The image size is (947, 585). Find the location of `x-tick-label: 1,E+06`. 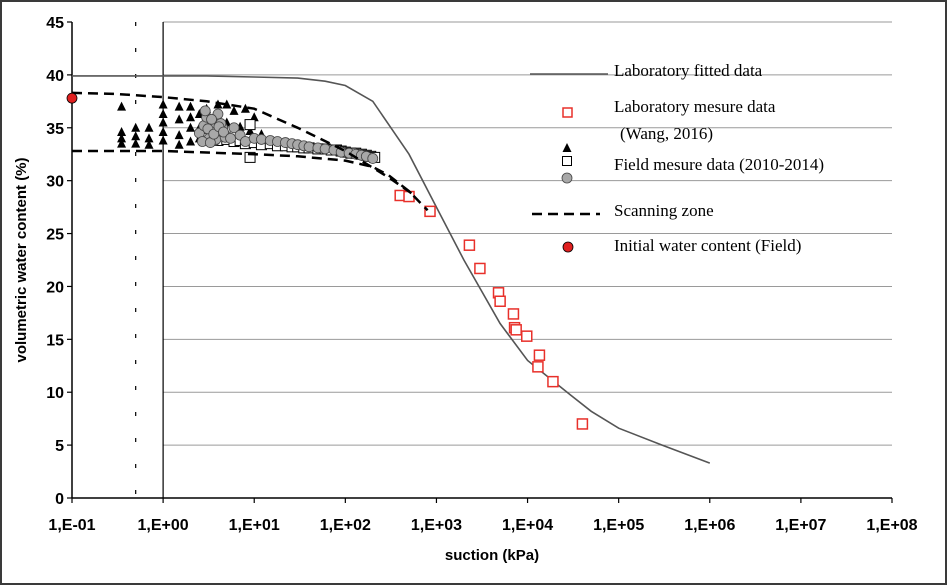

x-tick-label: 1,E+06 is located at coordinates (709, 525).